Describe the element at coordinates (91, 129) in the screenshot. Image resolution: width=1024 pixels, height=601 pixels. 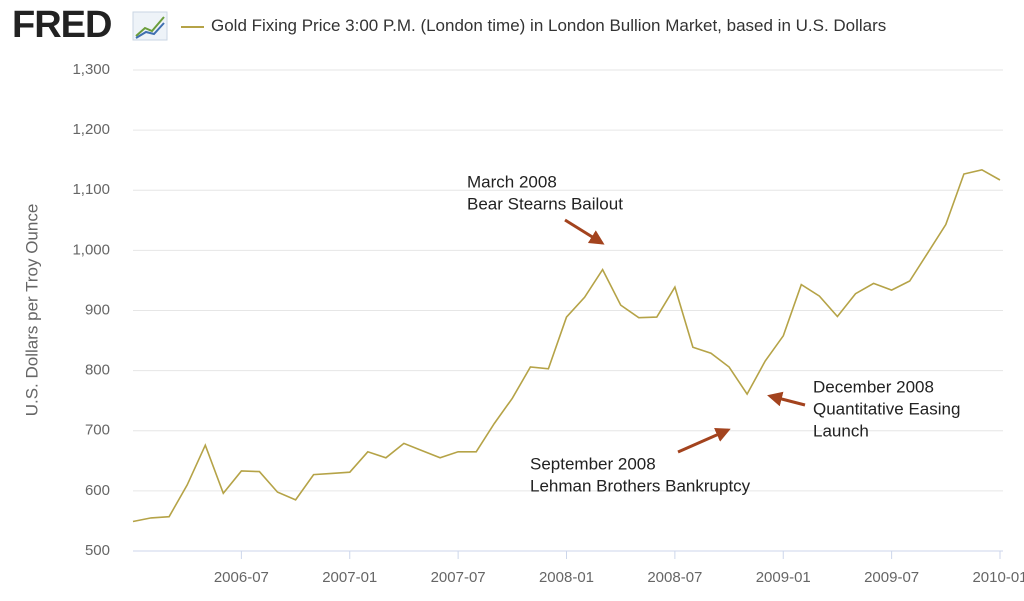
I see `y-tick-label: 1,200` at that location.